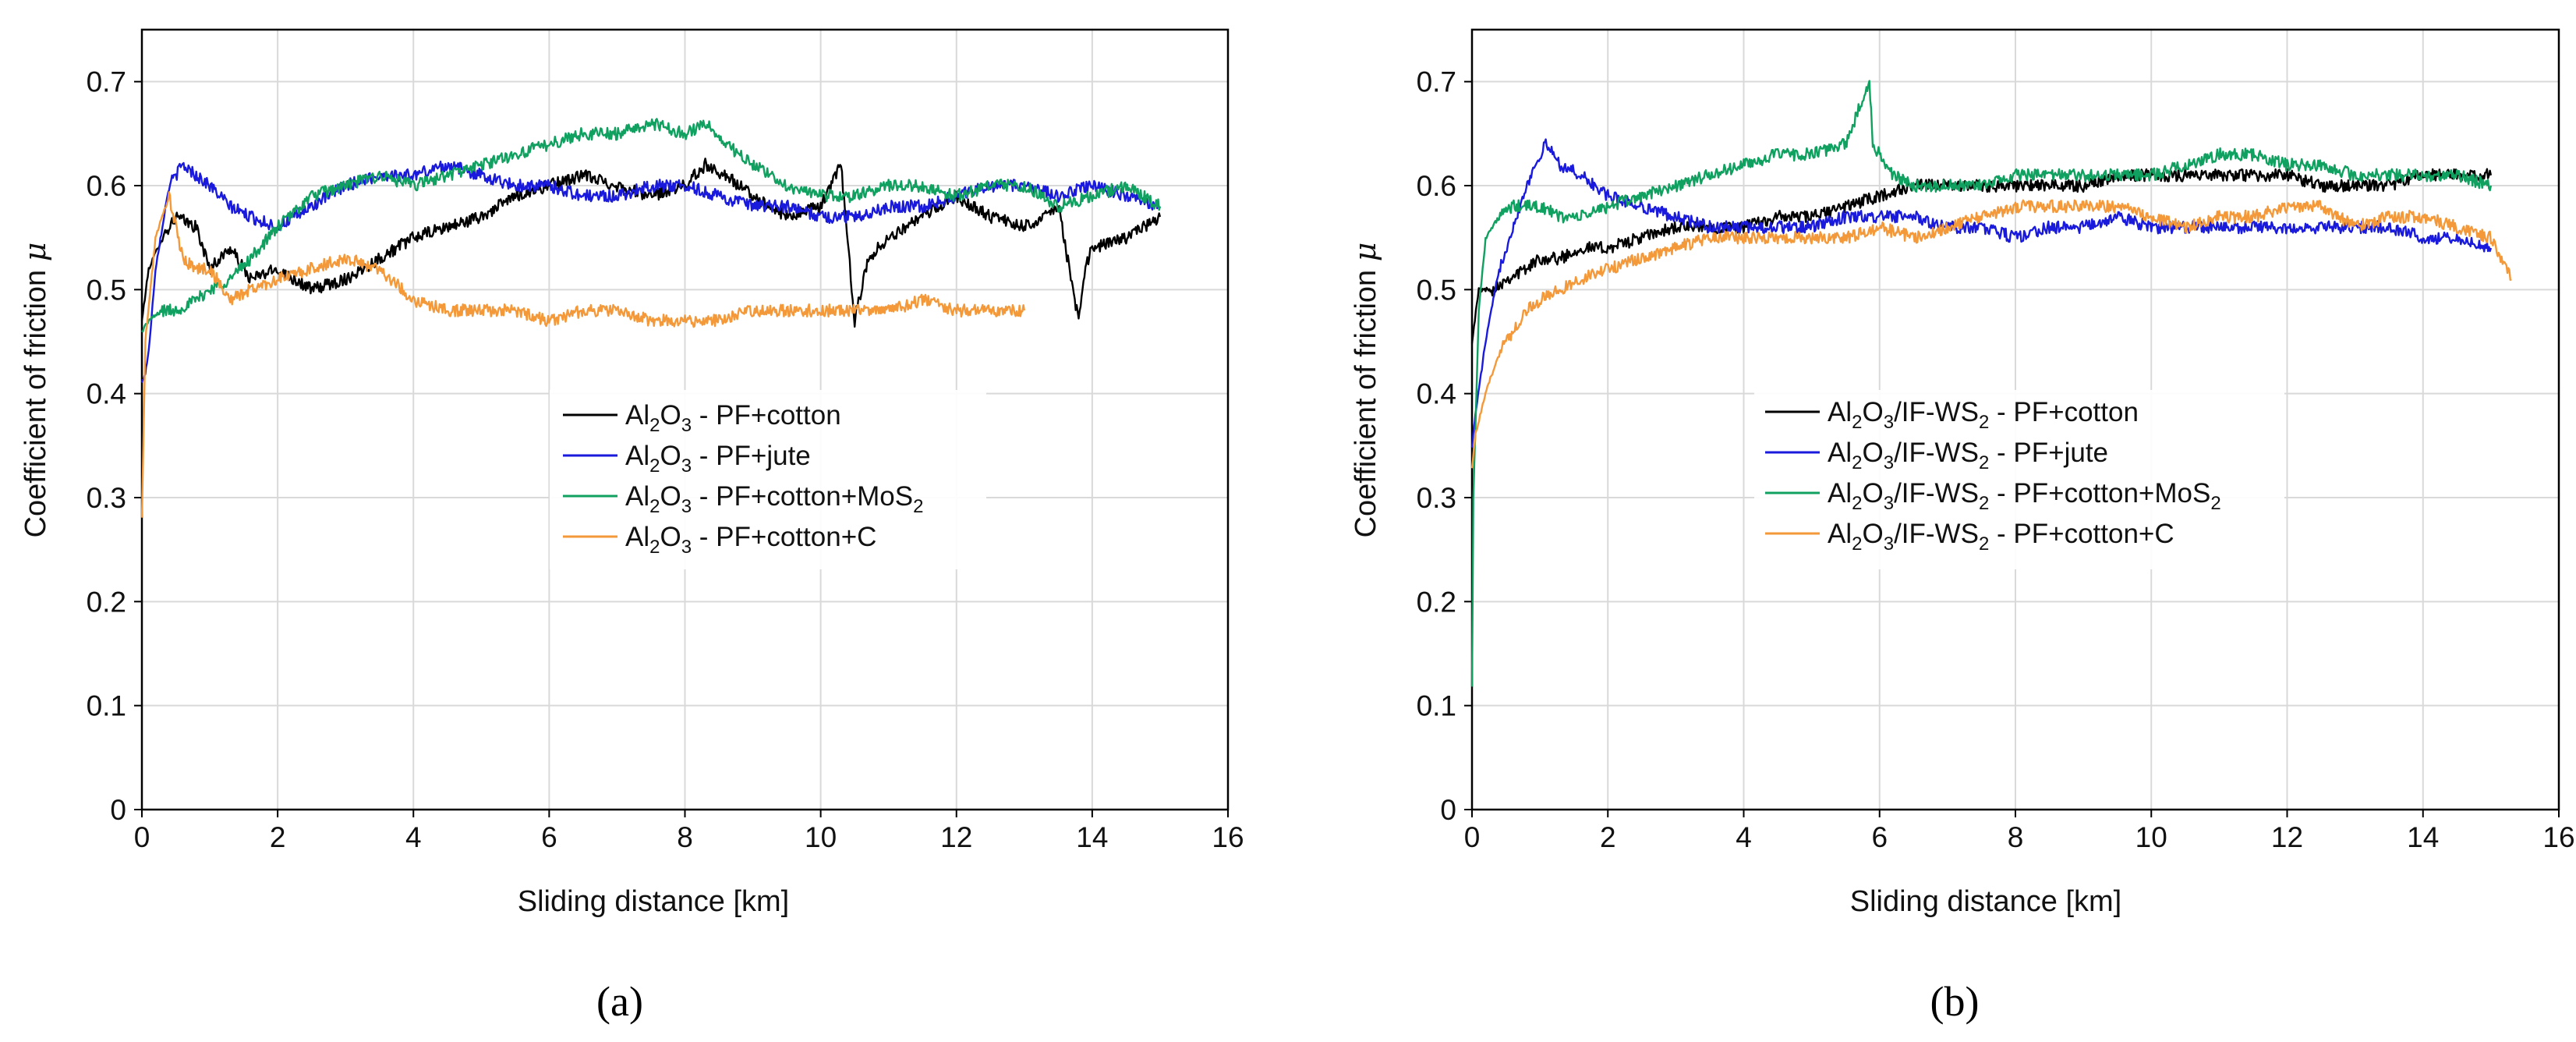 The width and height of the screenshot is (2576, 1042). What do you see at coordinates (750, 540) in the screenshot?
I see `legend-label: Al2O3 - PF+cotton+C` at bounding box center [750, 540].